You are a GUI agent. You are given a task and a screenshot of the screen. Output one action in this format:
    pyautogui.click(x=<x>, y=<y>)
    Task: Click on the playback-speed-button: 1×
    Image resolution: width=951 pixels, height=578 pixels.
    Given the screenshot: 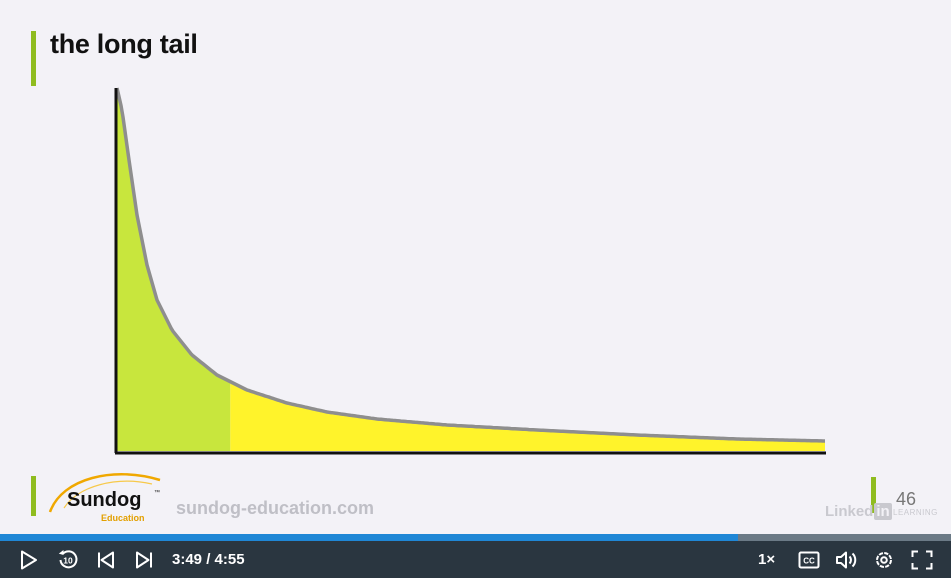 What is the action you would take?
    pyautogui.click(x=767, y=559)
    